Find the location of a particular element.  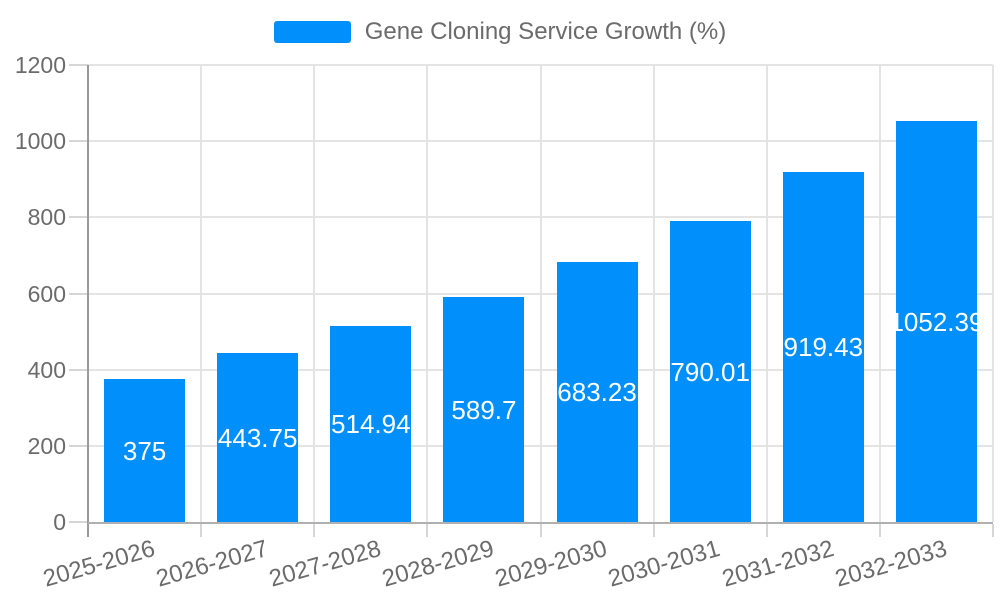

y-axis-label: 800 is located at coordinates (46, 217).